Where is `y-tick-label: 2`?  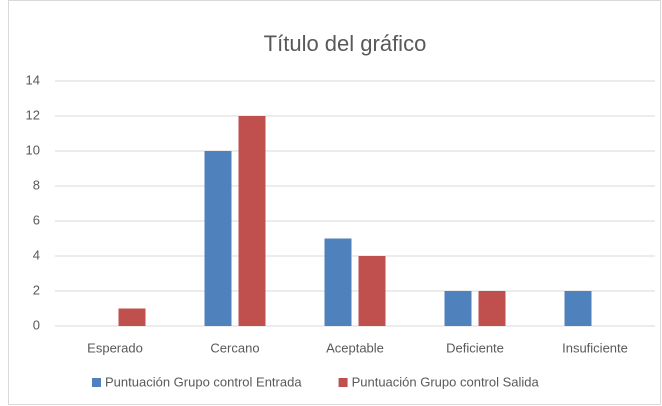 y-tick-label: 2 is located at coordinates (36, 289).